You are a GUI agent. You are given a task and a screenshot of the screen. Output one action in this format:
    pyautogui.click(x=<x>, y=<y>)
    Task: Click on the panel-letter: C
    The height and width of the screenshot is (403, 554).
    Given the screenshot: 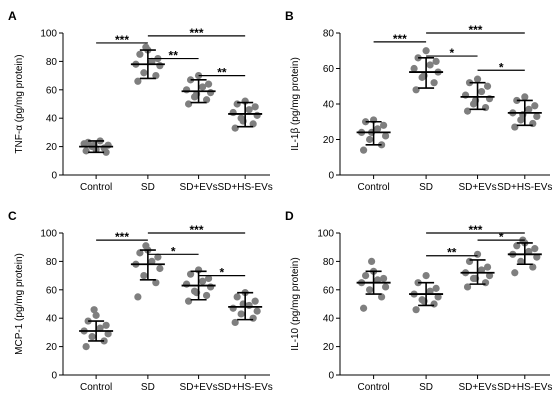 What is the action you would take?
    pyautogui.click(x=12, y=216)
    